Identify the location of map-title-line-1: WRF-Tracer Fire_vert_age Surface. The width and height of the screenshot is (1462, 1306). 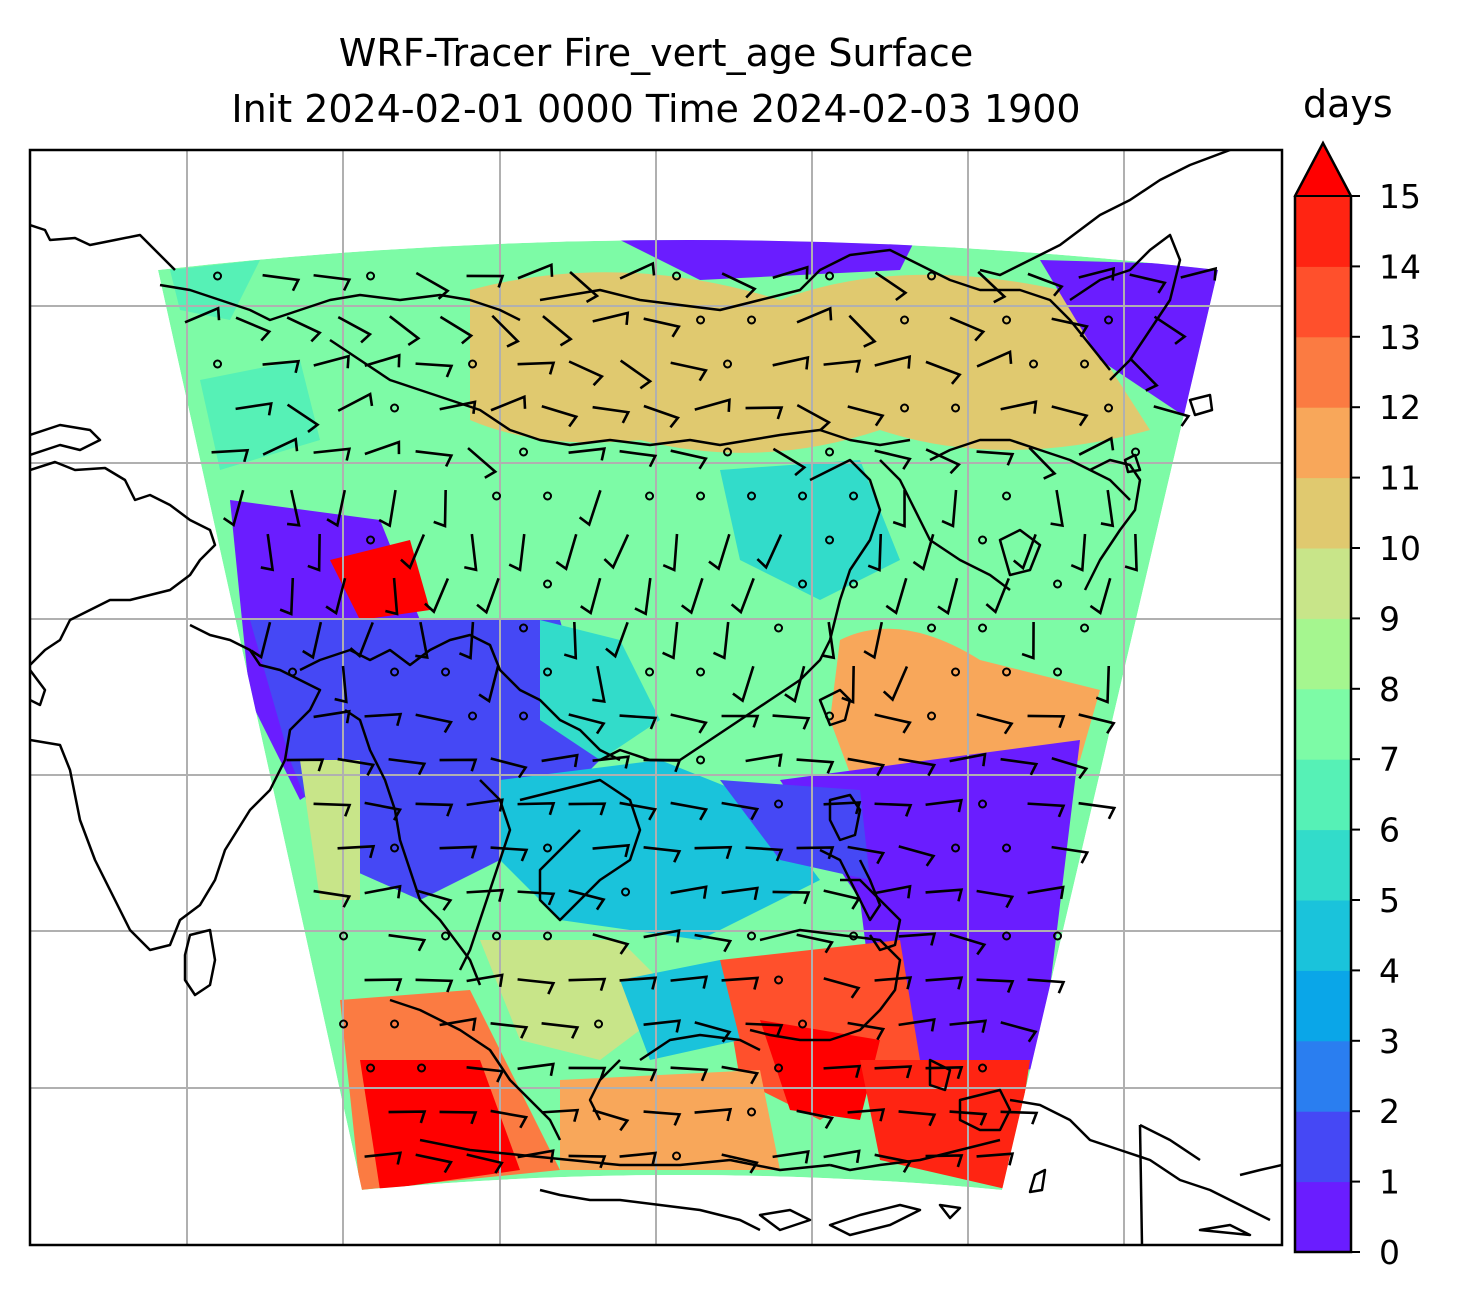
(656, 53).